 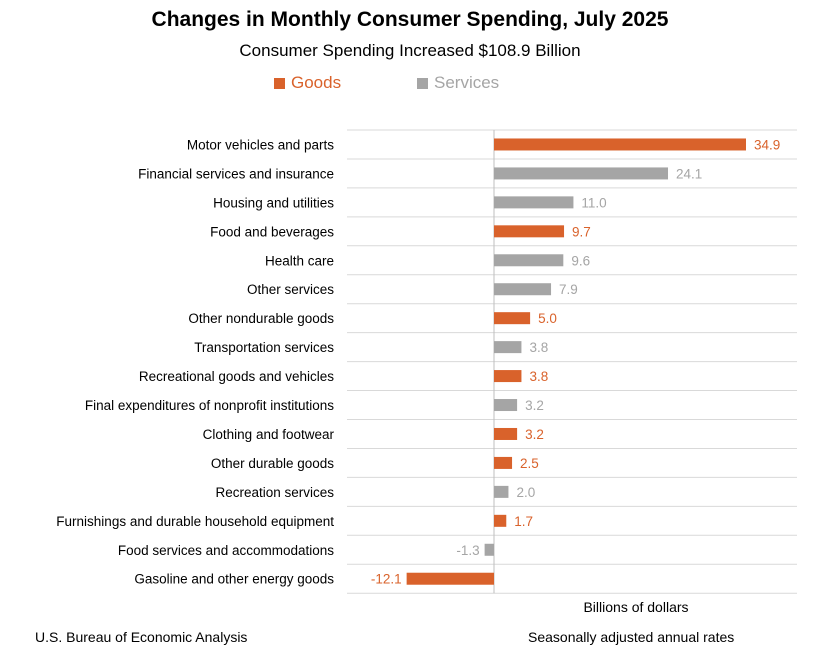 I want to click on legend-goods-label: Goods, so click(x=316, y=82).